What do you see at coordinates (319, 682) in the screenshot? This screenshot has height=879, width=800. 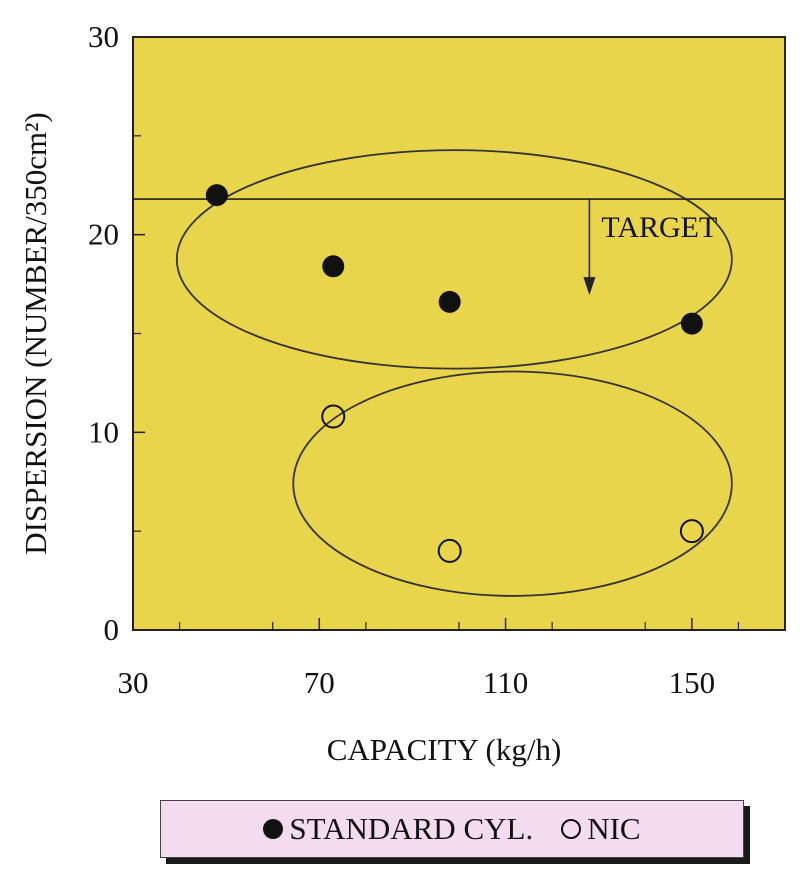 I see `x-tick-label: 70` at bounding box center [319, 682].